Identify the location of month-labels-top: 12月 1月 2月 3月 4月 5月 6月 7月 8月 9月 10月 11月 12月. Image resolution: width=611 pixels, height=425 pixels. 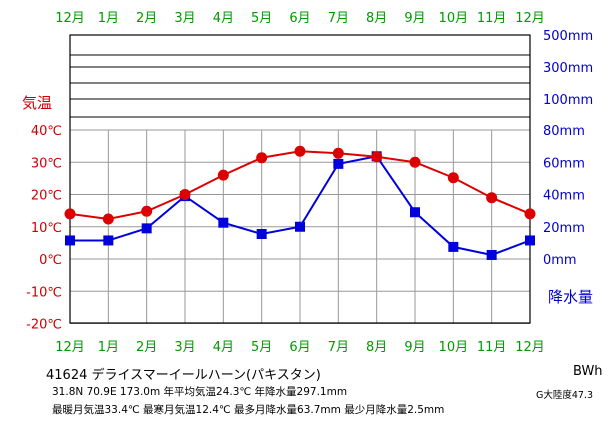
(300, 18).